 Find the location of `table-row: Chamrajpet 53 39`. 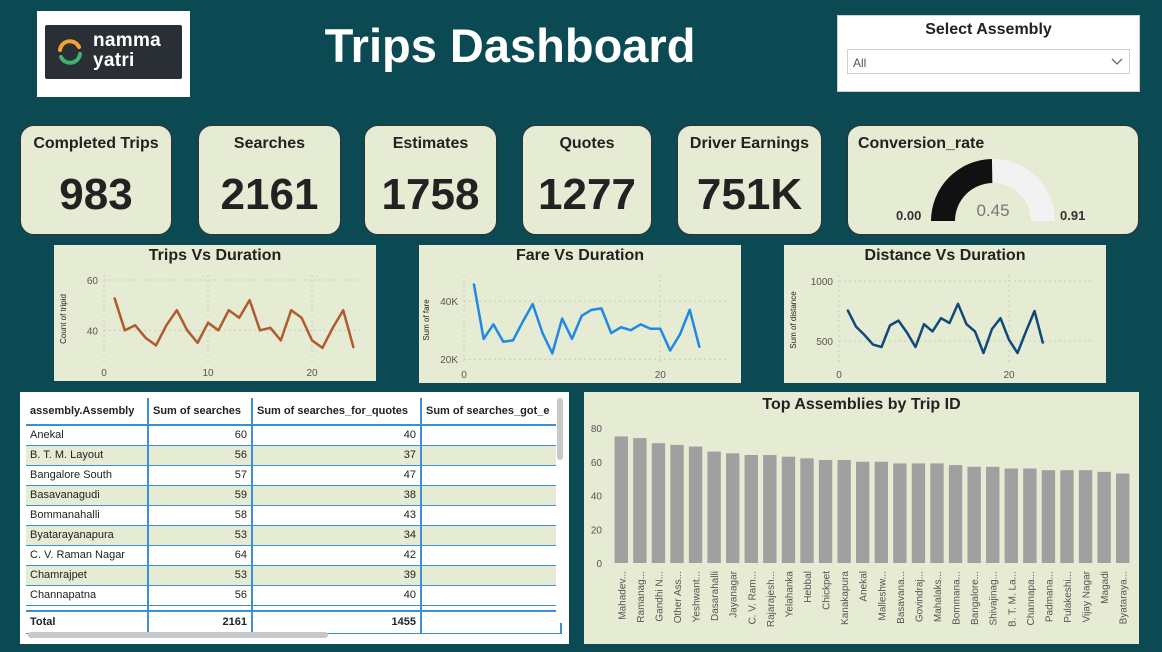

table-row: Chamrajpet 53 39 is located at coordinates (294, 575).